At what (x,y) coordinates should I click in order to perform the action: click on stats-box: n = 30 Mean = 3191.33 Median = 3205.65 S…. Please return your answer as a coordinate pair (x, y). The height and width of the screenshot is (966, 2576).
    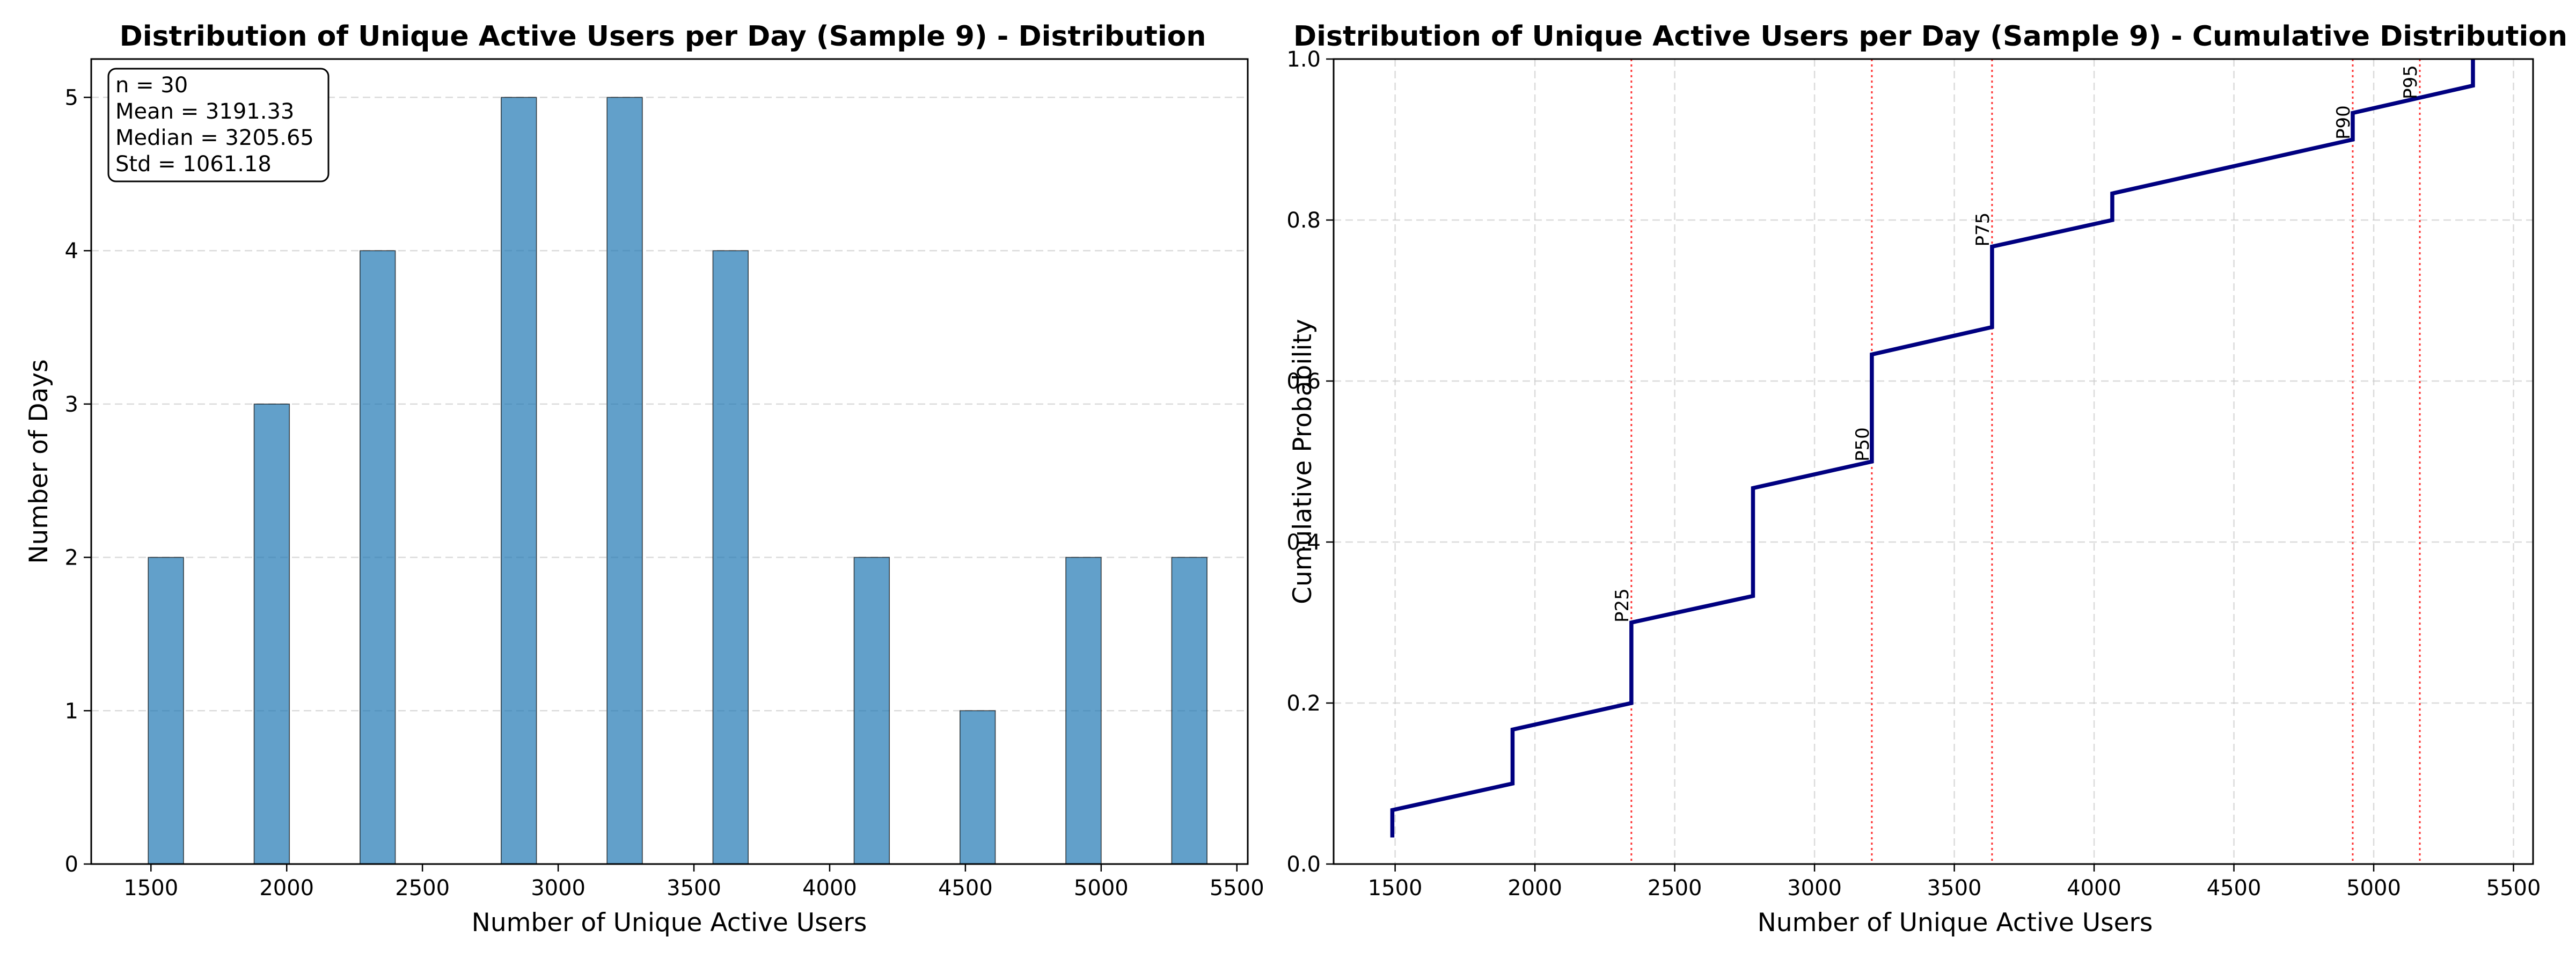
    Looking at the image, I should click on (218, 125).